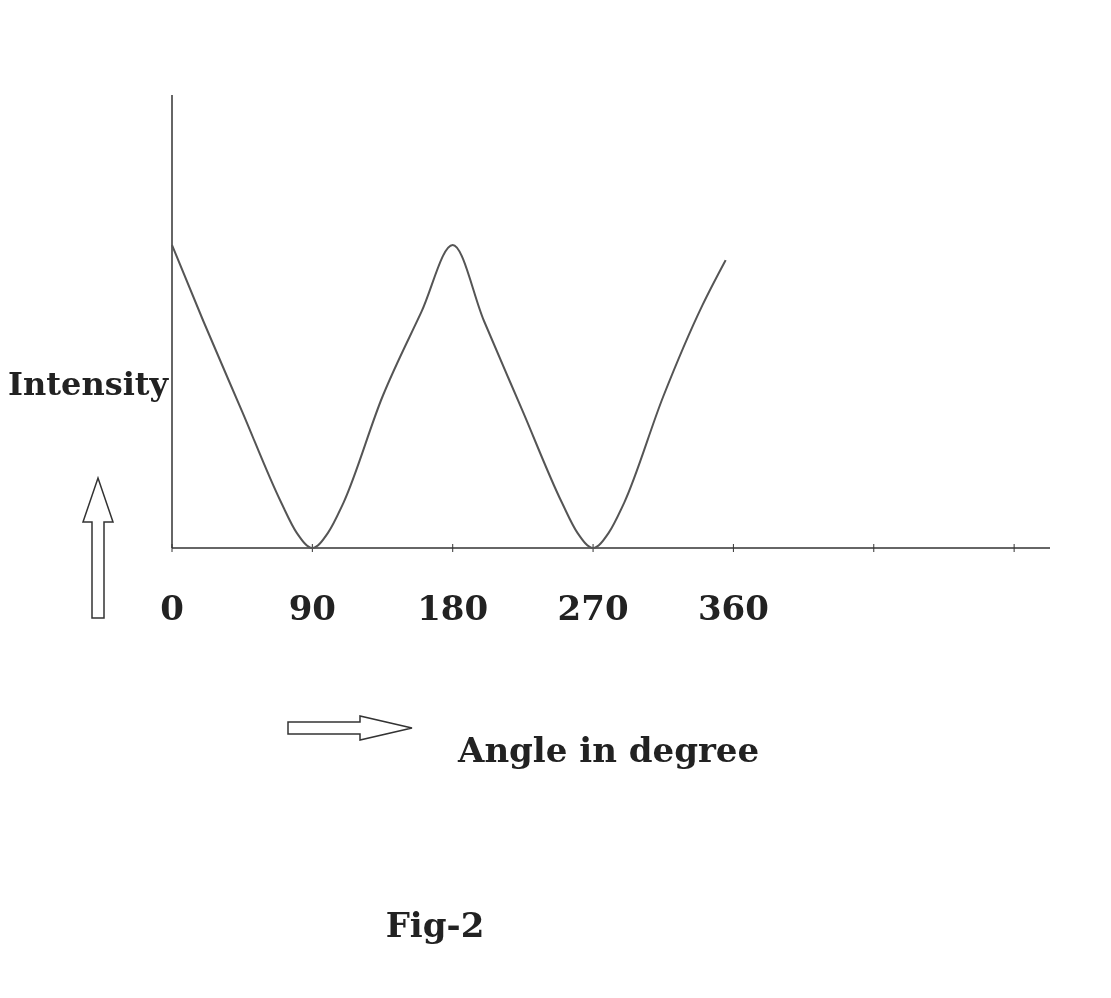 This screenshot has width=1111, height=998. What do you see at coordinates (608, 750) in the screenshot?
I see `x-axis-title: Angle in degree` at bounding box center [608, 750].